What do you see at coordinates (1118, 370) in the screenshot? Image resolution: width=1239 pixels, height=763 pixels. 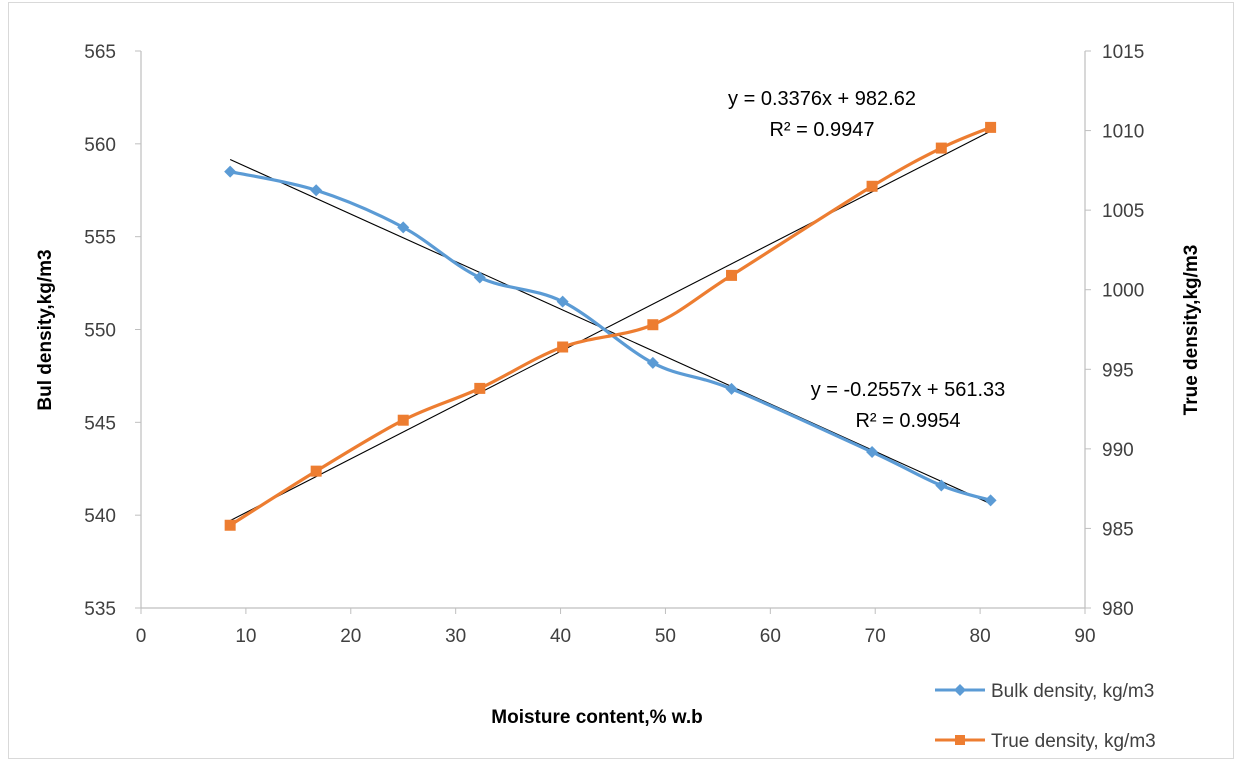 I see `right-y-tick-label: 995` at bounding box center [1118, 370].